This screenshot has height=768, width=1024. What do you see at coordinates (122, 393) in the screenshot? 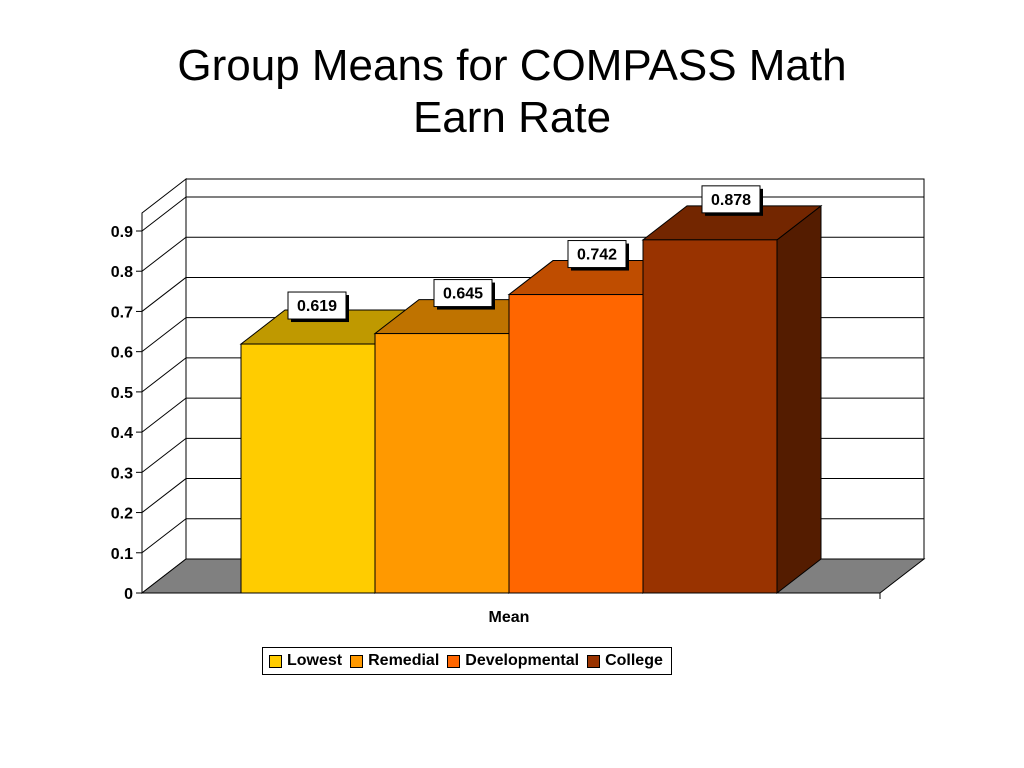
I see `y-tick-label: 0.5` at bounding box center [122, 393].